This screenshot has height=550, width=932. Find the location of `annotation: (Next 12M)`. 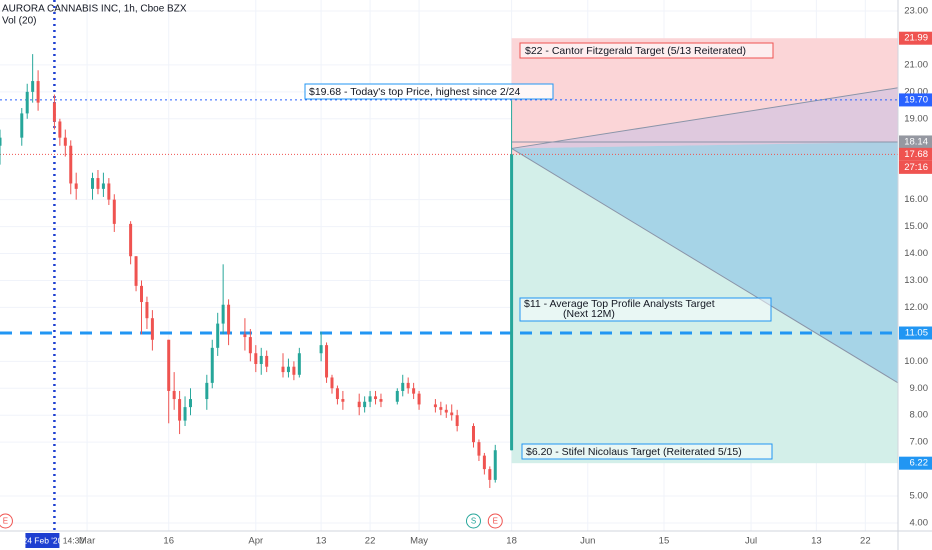

annotation: (Next 12M) is located at coordinates (589, 314).